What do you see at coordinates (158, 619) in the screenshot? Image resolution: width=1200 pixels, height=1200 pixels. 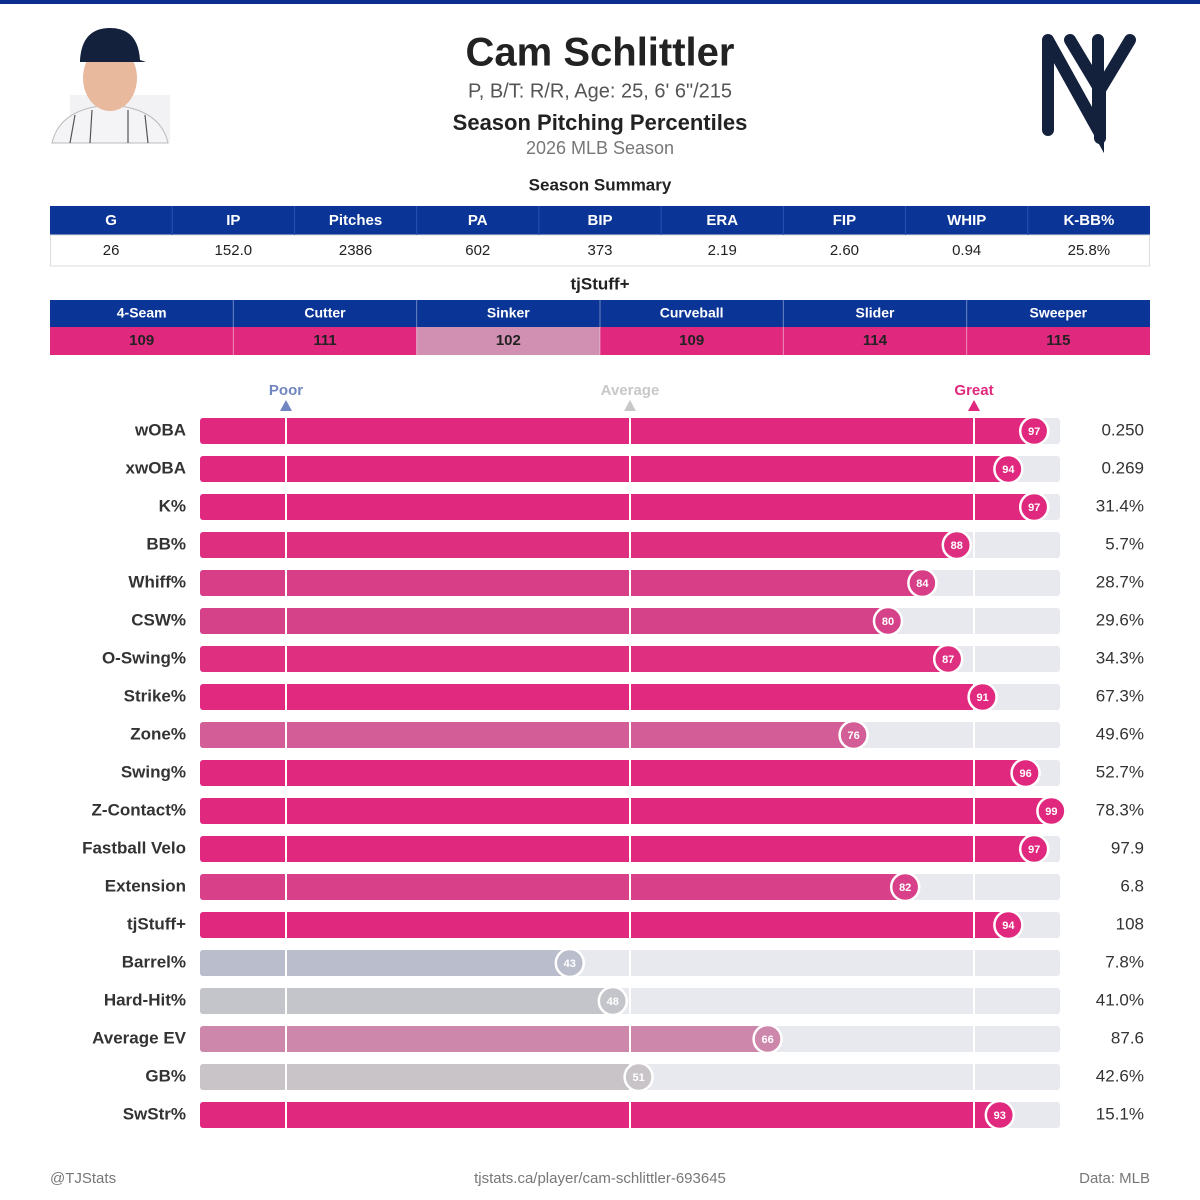 I see `metric-label: CSW%` at bounding box center [158, 619].